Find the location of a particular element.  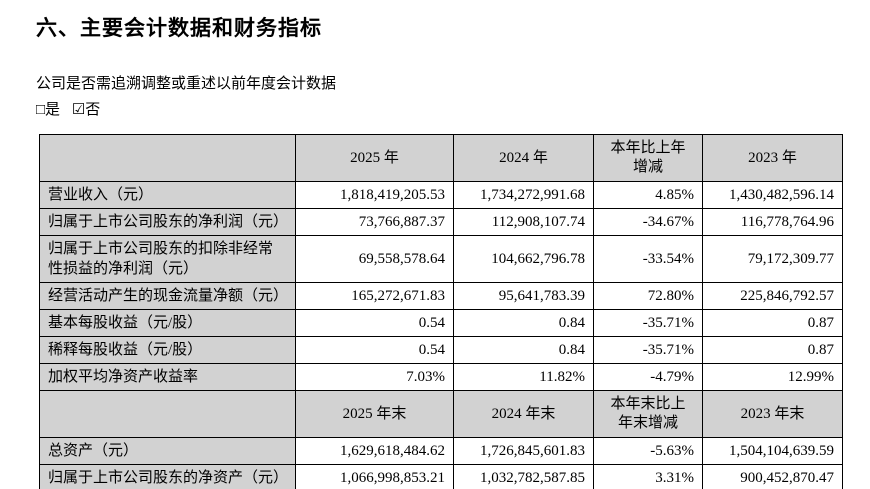

row-label: 基本每股收益（元/股） is located at coordinates (167, 323).